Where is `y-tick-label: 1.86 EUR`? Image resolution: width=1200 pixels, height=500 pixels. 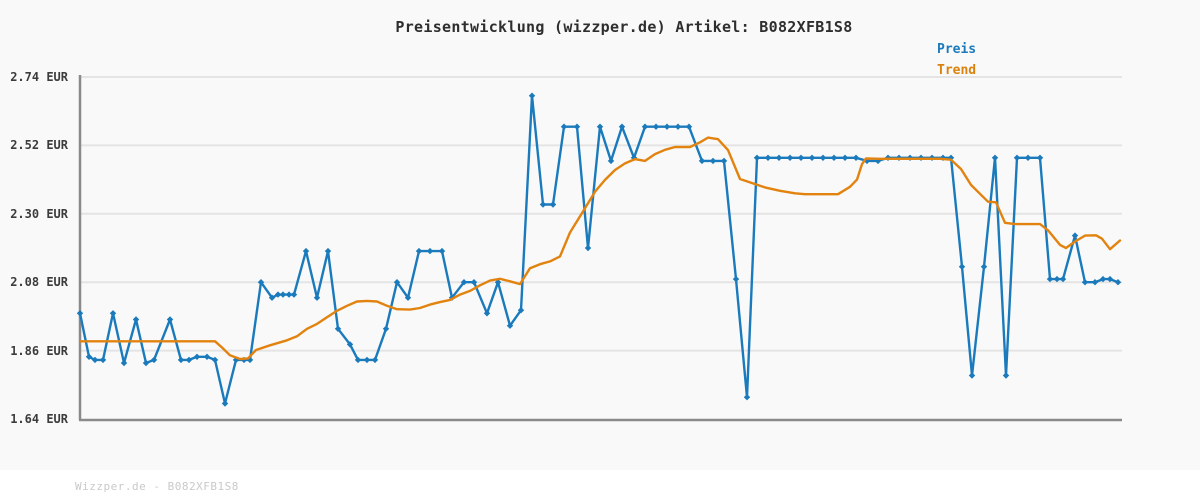 y-tick-label: 1.86 EUR is located at coordinates (39, 351).